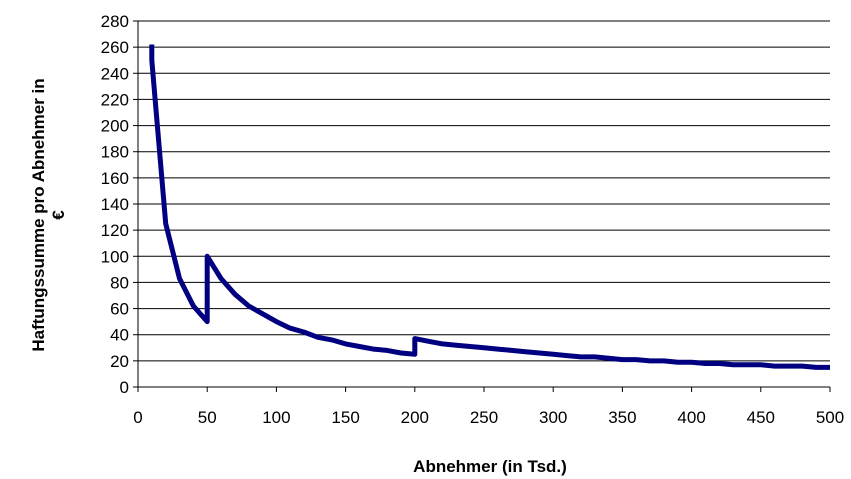  Describe the element at coordinates (488, 407) in the screenshot. I see `x-axis-tick-labels: 0 50 100 150 200 250 300 350 400 450 500` at that location.